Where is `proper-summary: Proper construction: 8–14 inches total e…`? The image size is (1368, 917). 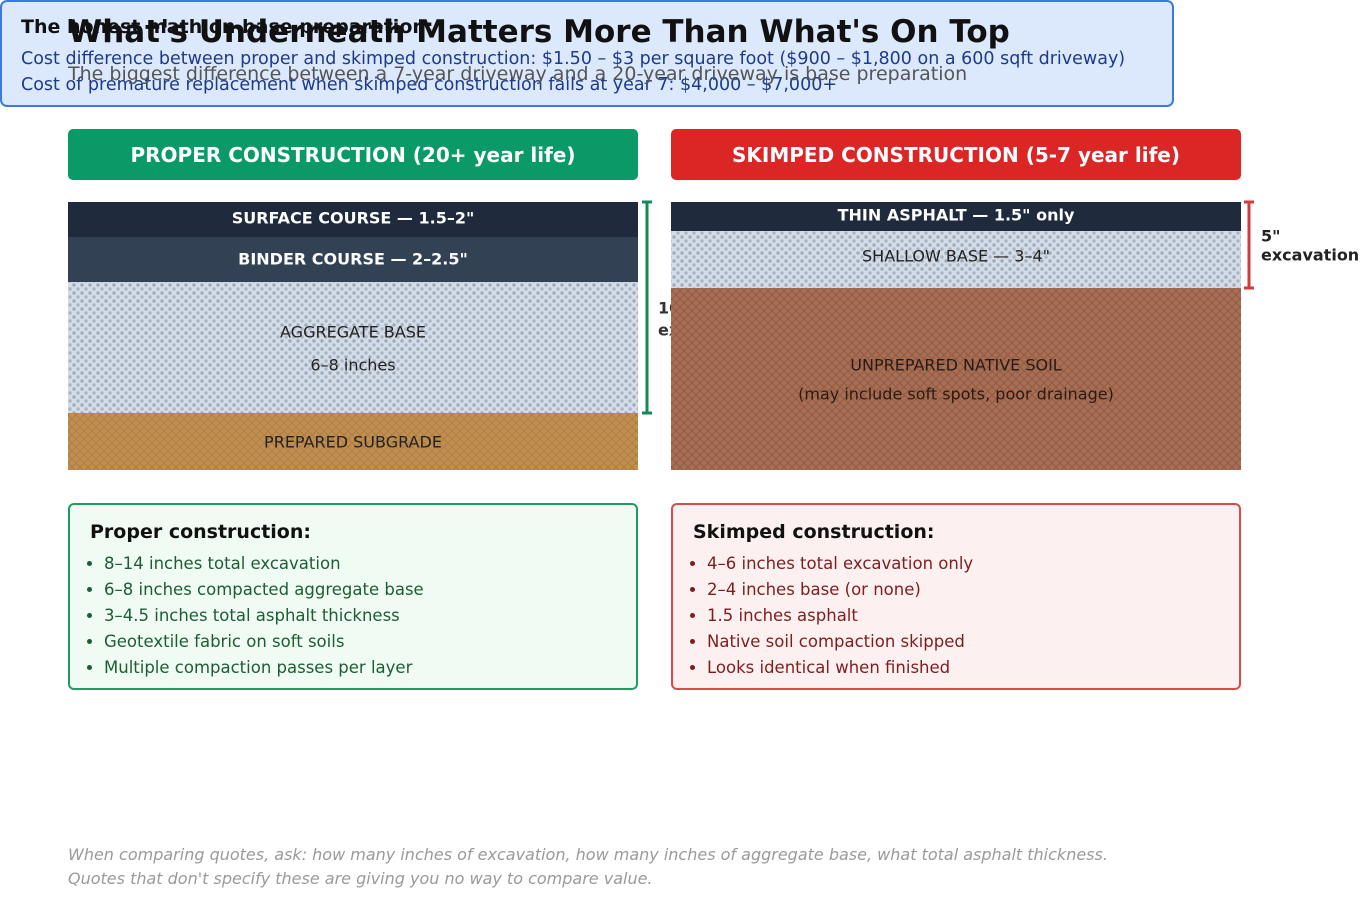 proper-summary: Proper construction: 8–14 inches total e… is located at coordinates (353, 596).